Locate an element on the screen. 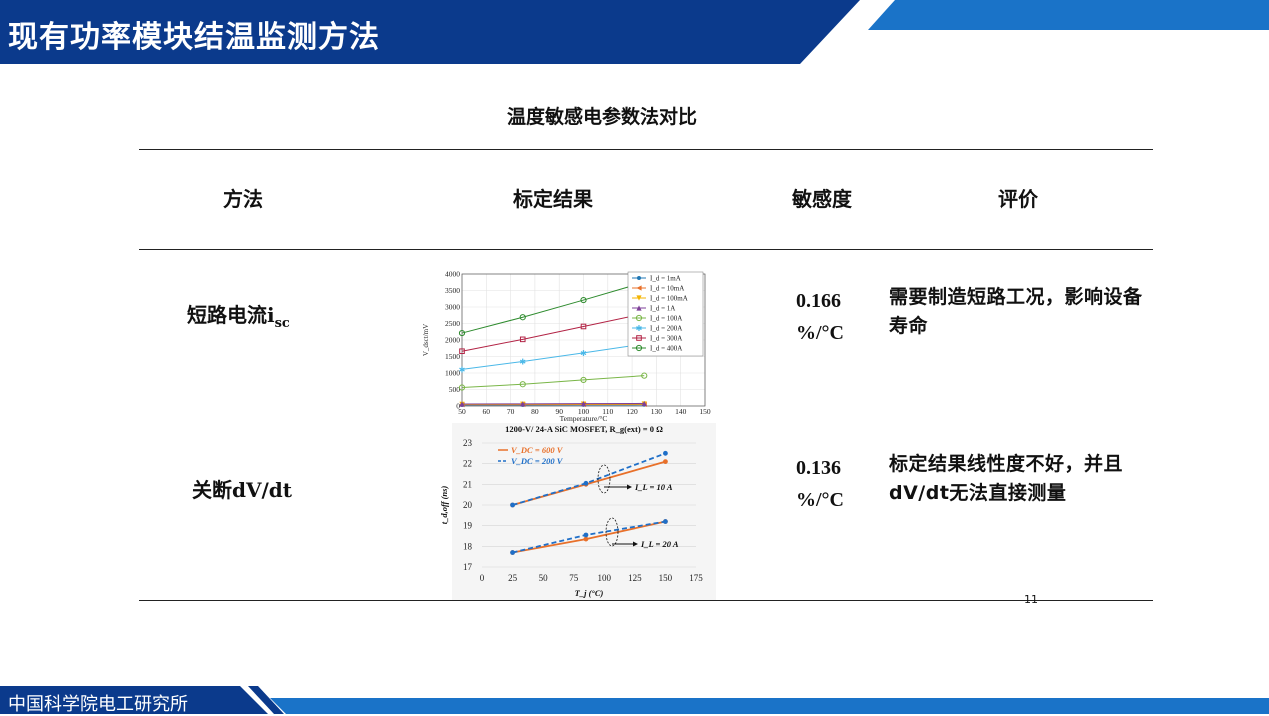 This screenshot has width=1269, height=716. sensitivity-row-1: 0.166 %/°C is located at coordinates (820, 317).